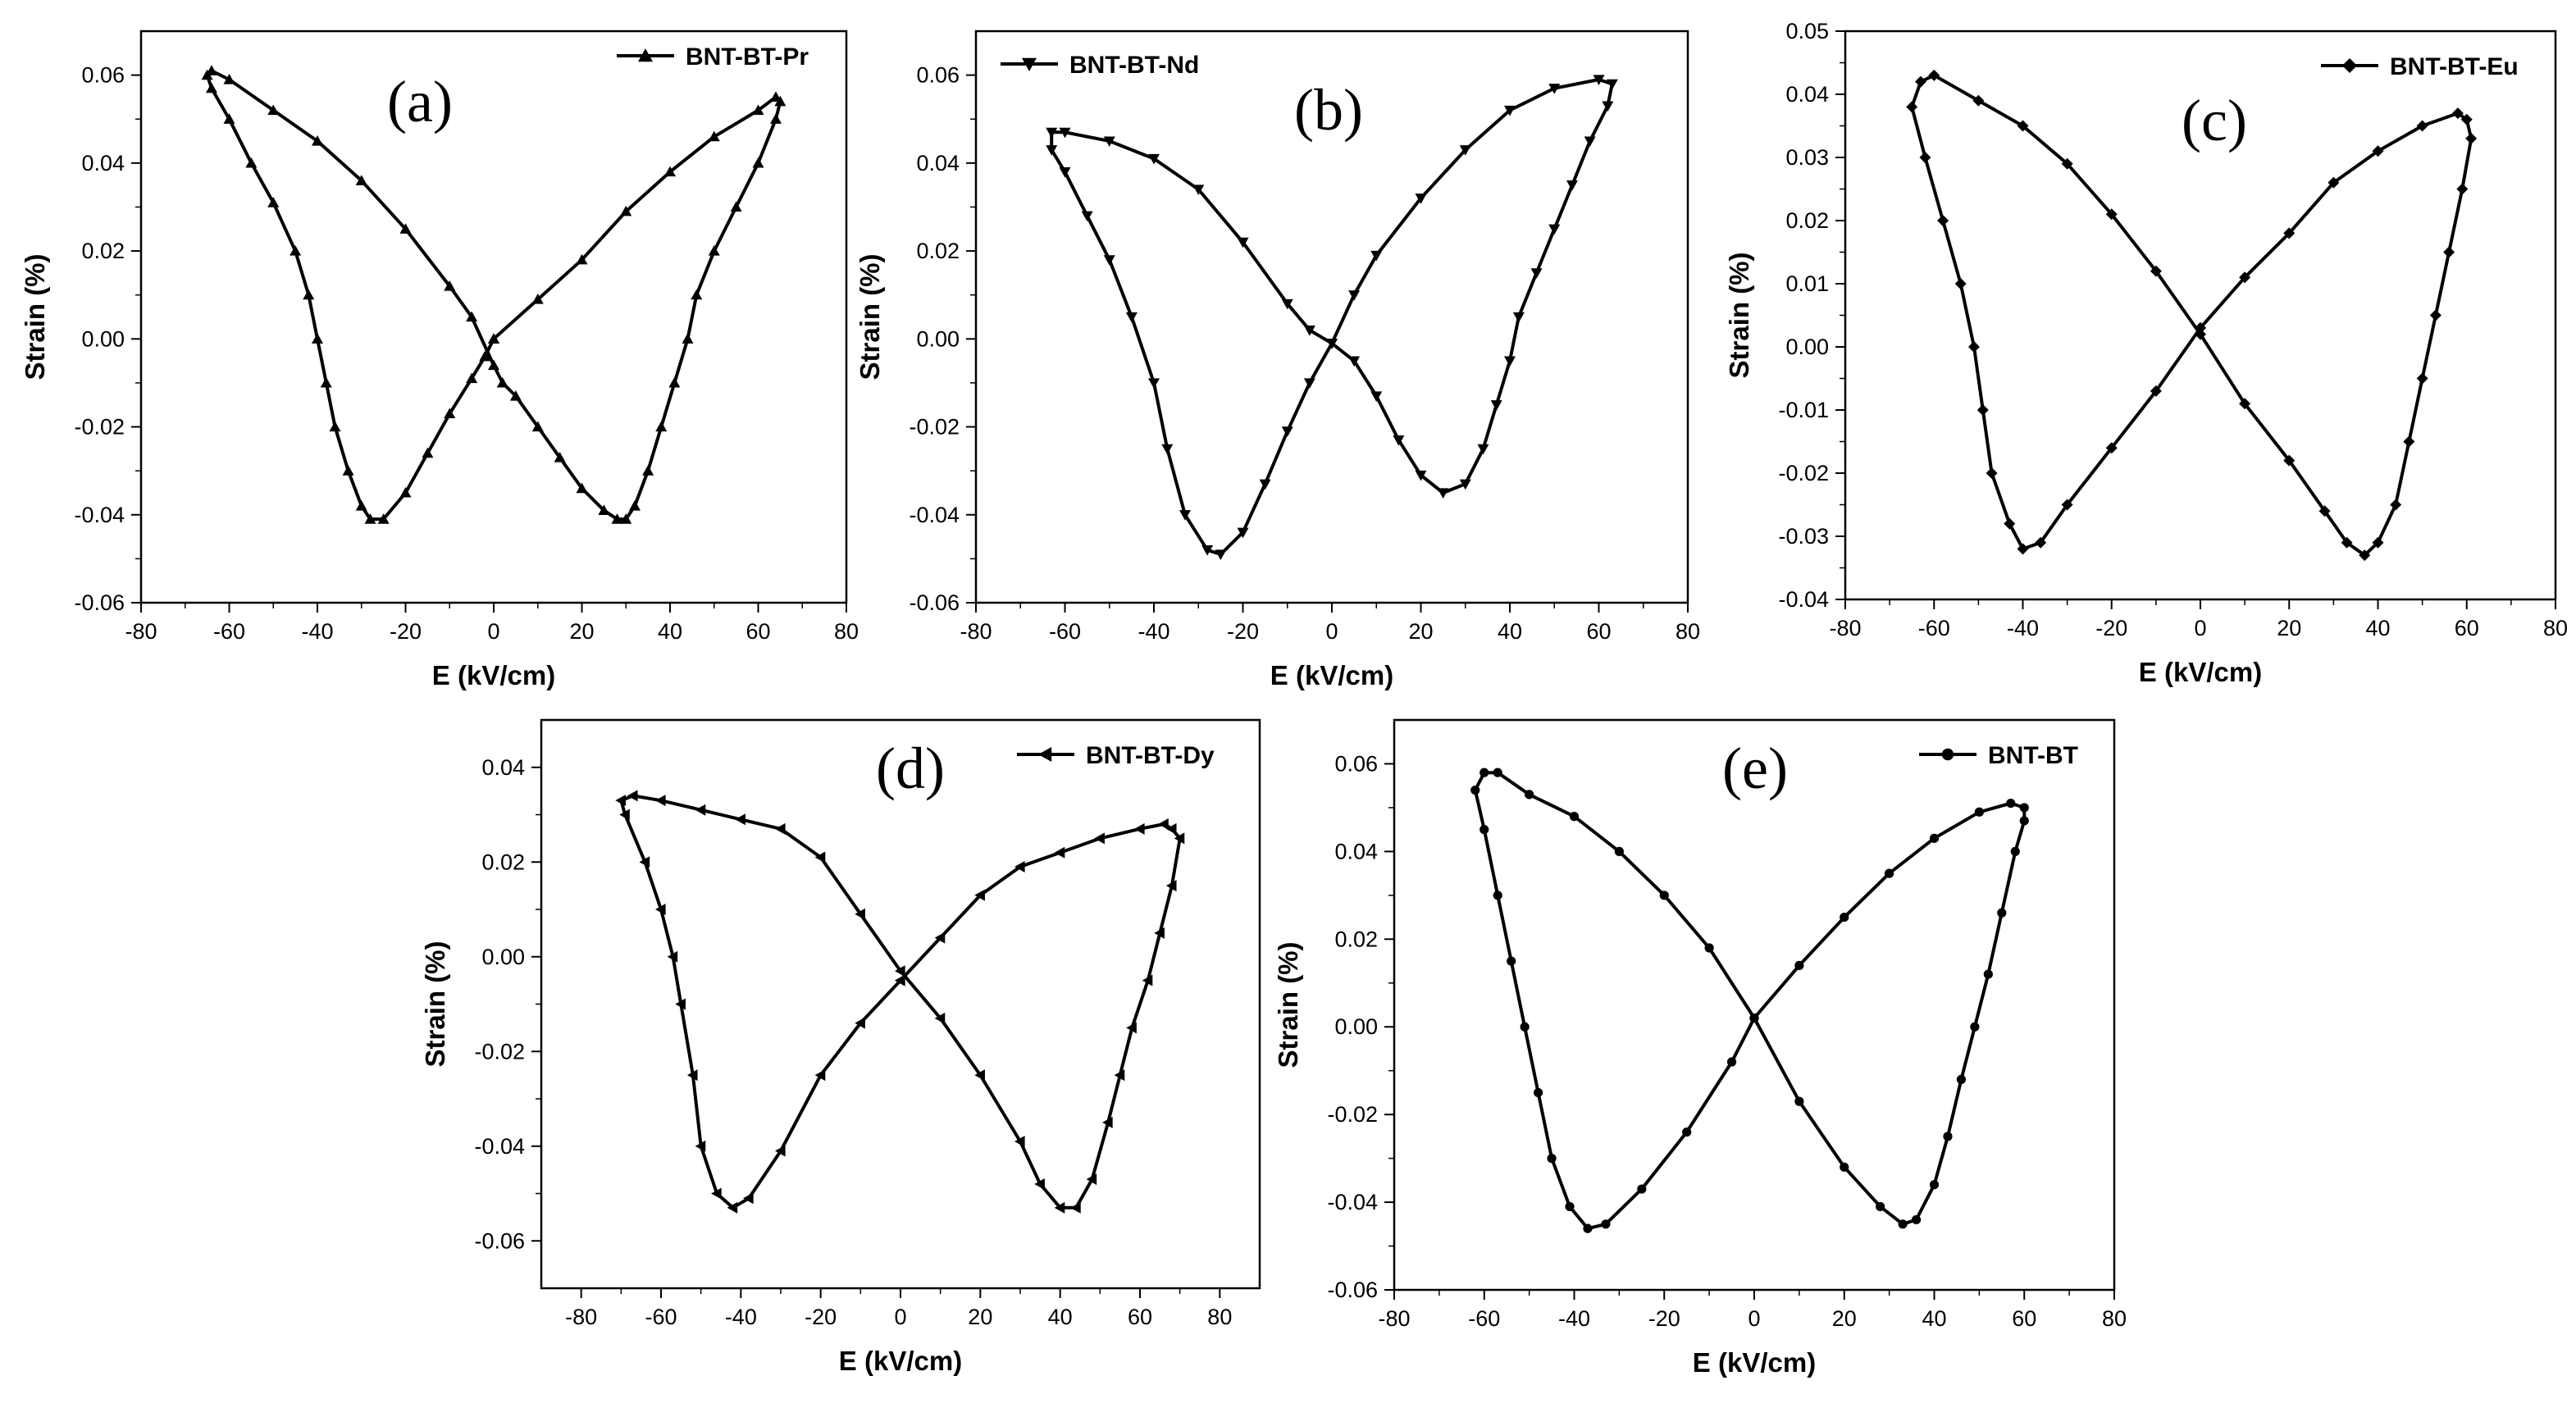 The image size is (2576, 1426). What do you see at coordinates (2024, 1318) in the screenshot?
I see `x-tick-label: 60` at bounding box center [2024, 1318].